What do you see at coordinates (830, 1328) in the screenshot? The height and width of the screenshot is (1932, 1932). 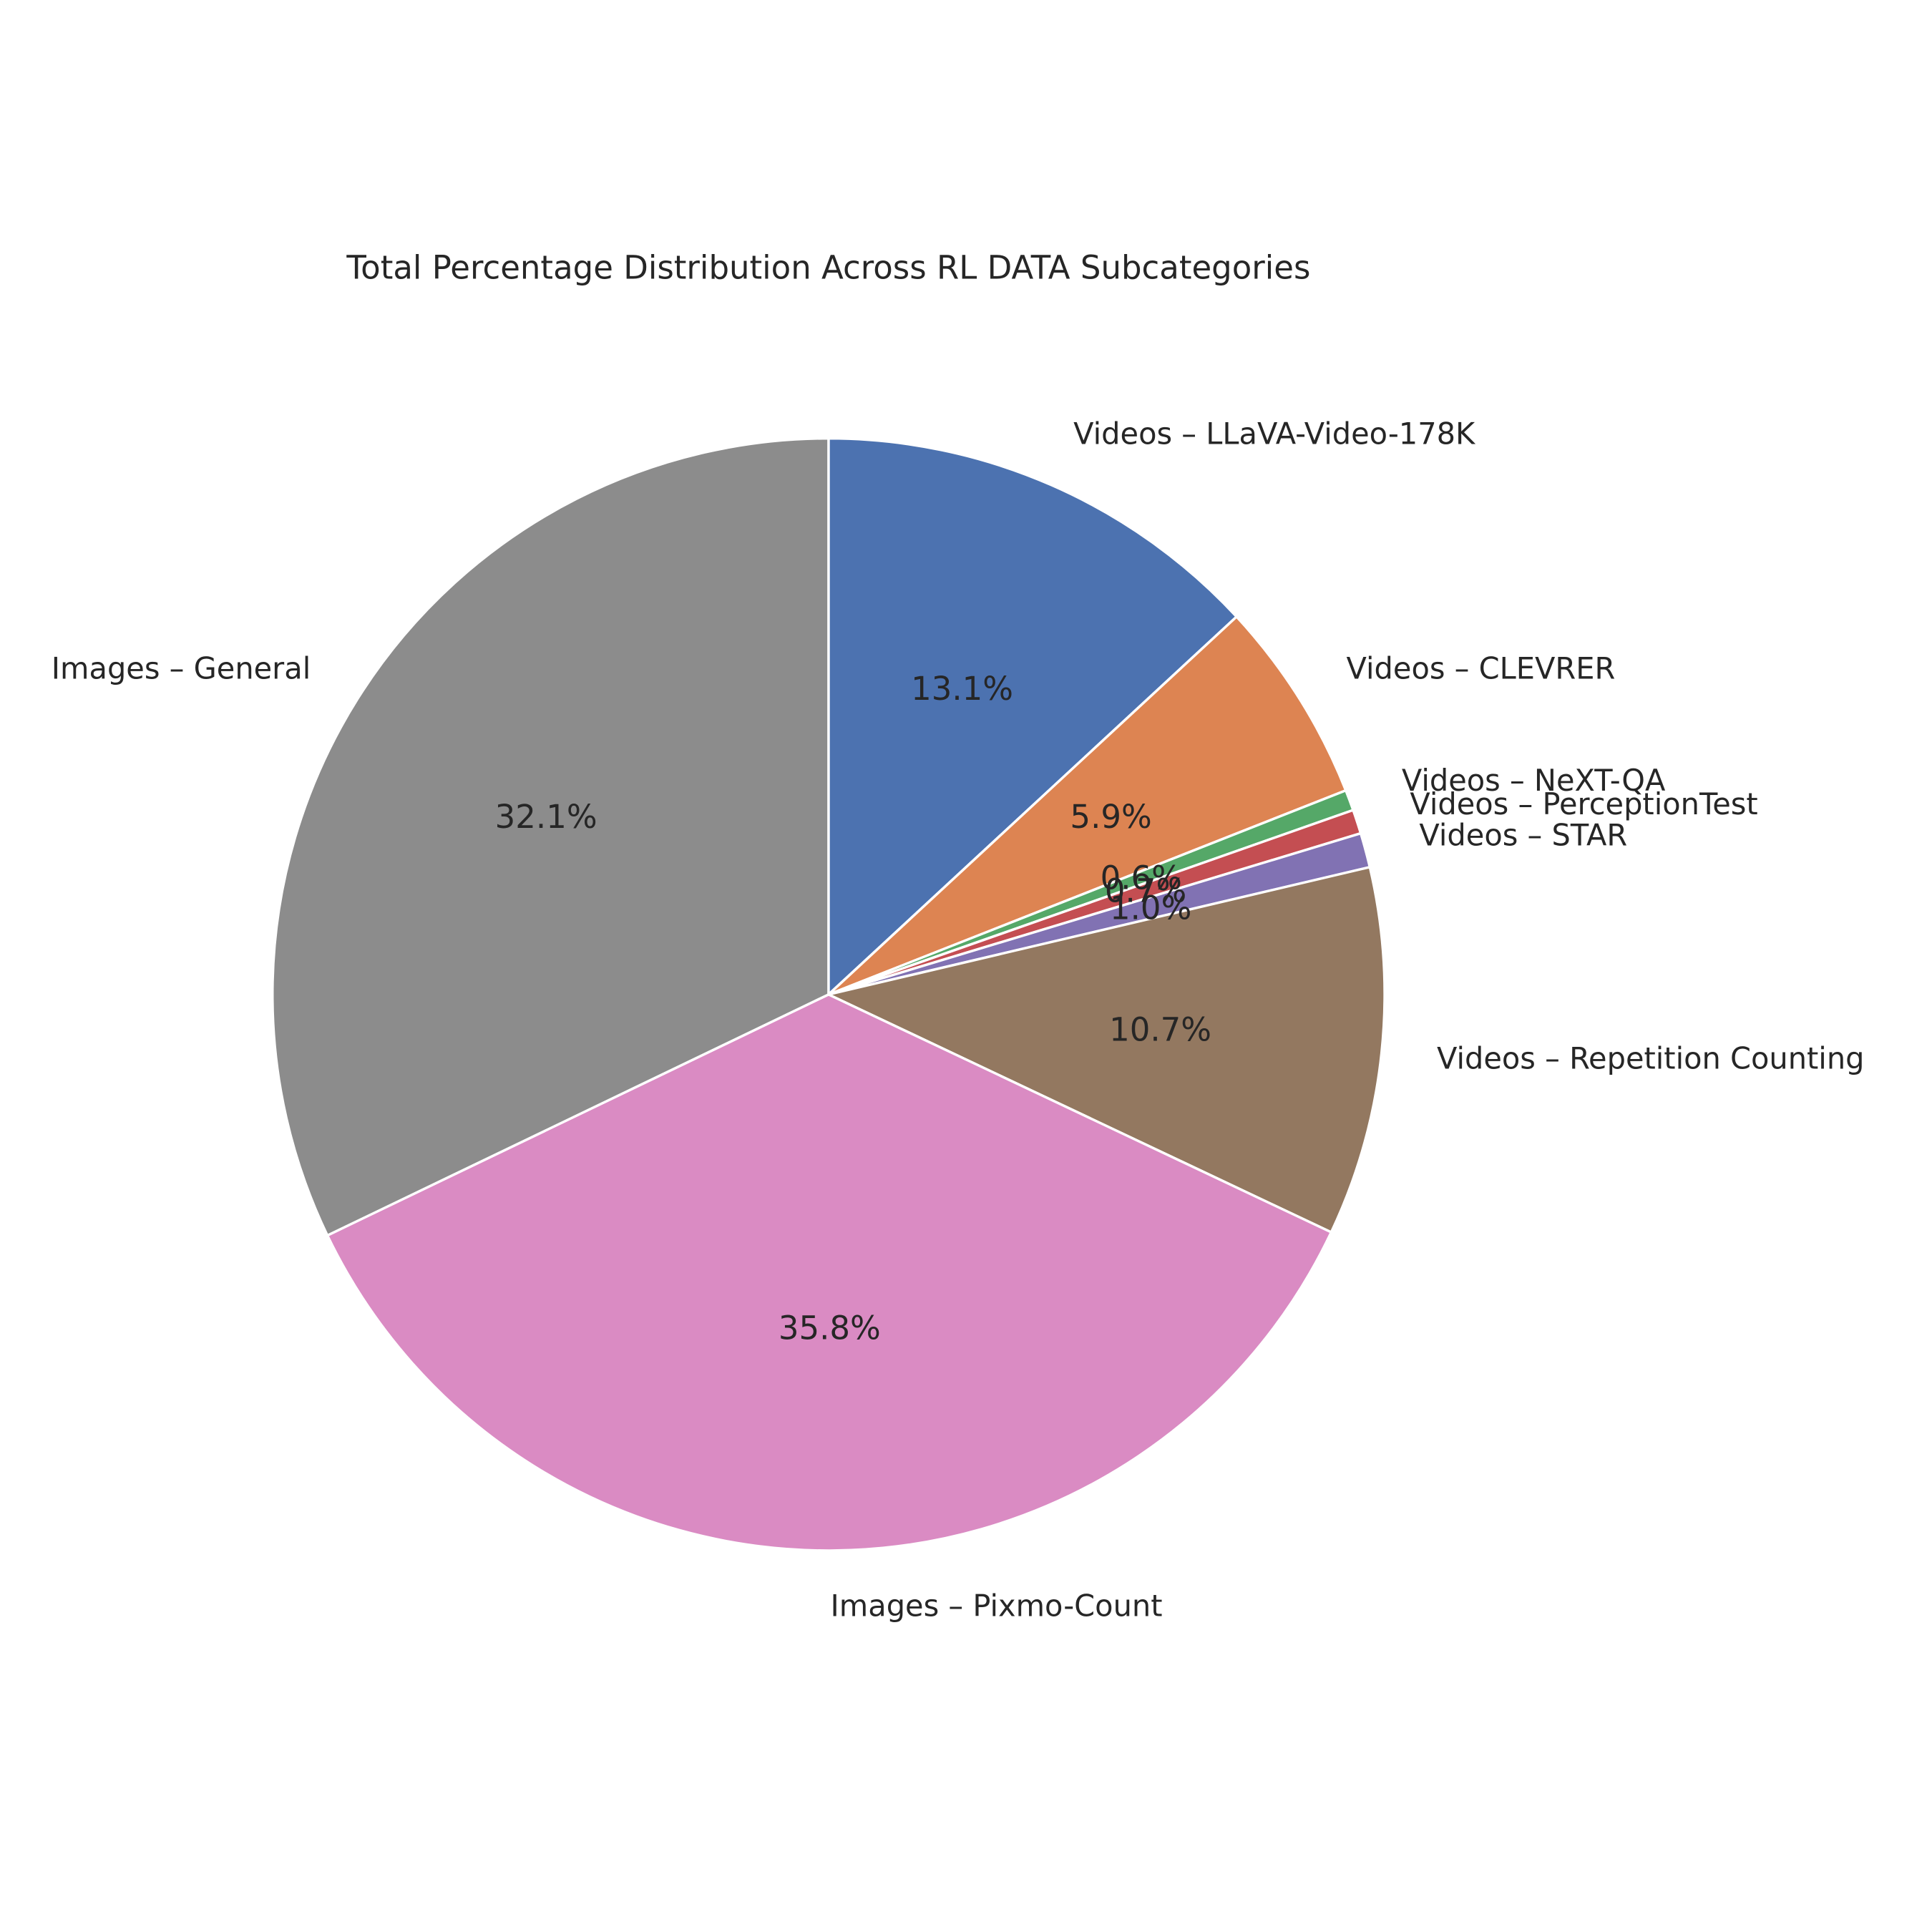 I see `wedge-percentage-label: 35.8%` at bounding box center [830, 1328].